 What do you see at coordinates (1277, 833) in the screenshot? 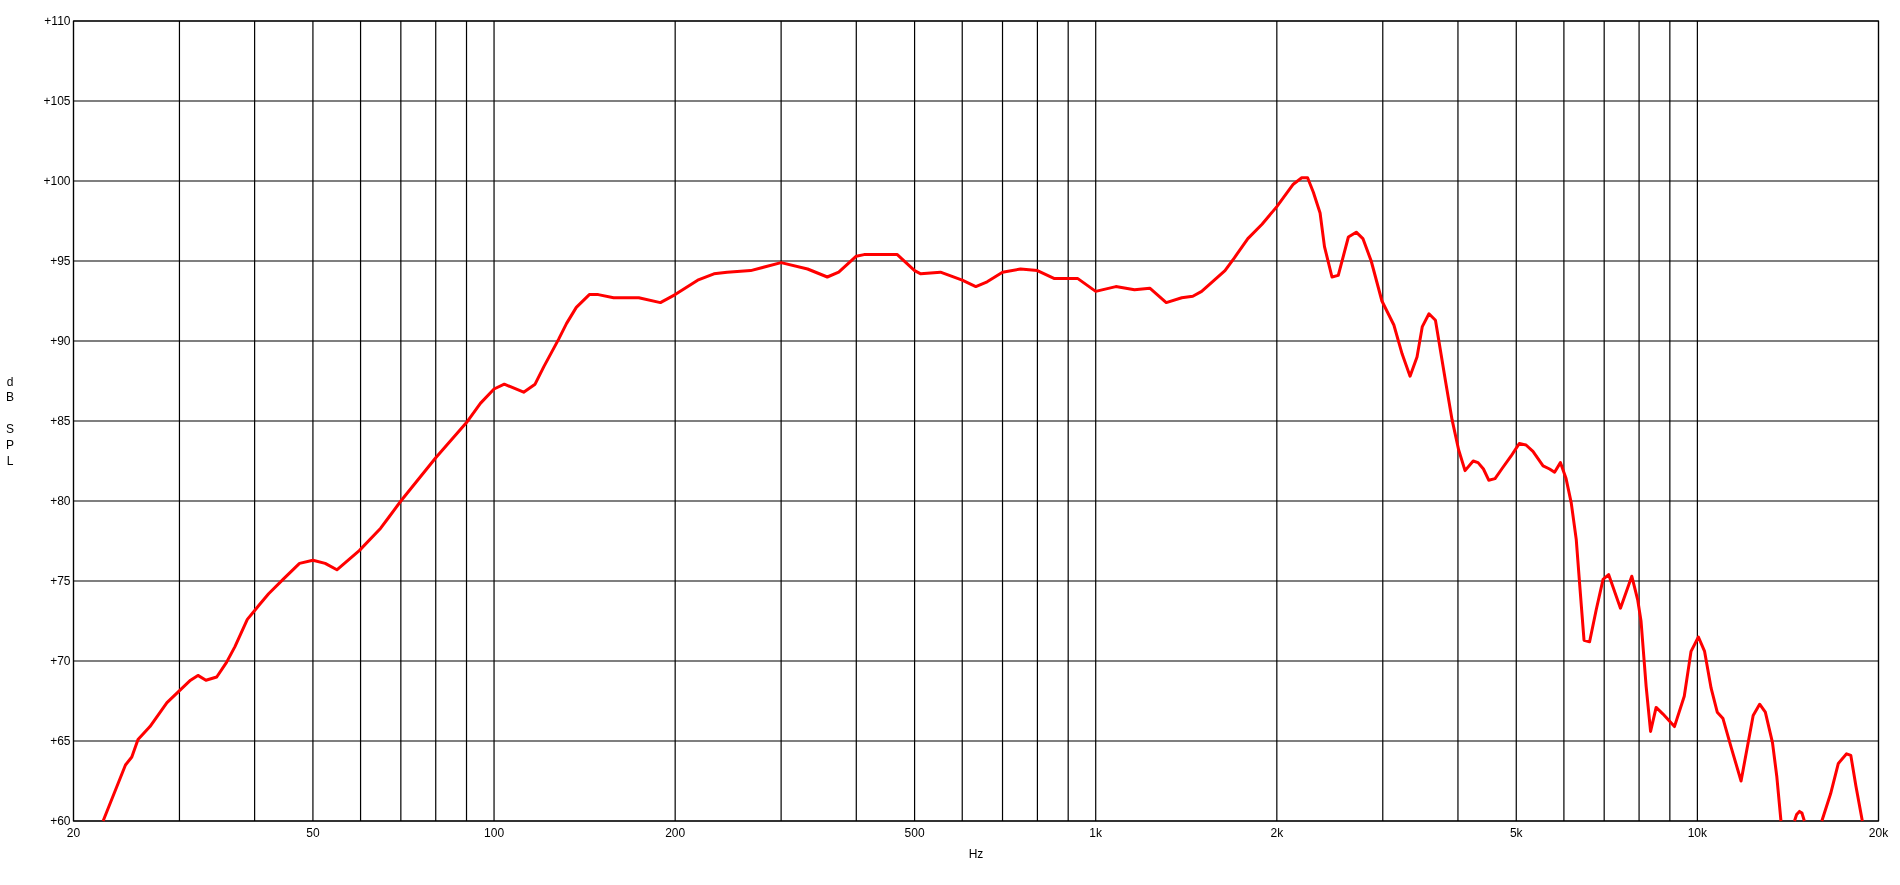
I see `x-tick-label: 2k` at bounding box center [1277, 833].